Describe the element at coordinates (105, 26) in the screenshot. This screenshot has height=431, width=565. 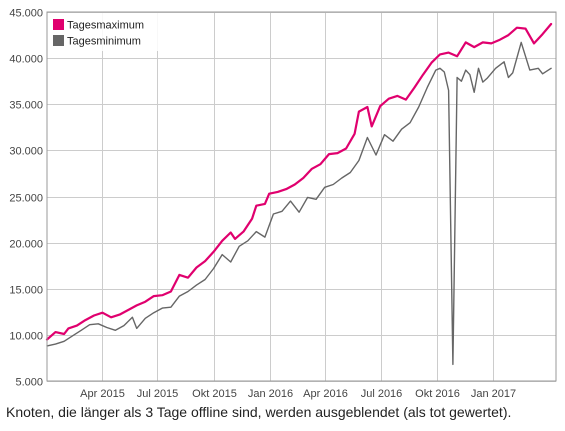
I see `legend-label-max: Tagesmaximum` at that location.